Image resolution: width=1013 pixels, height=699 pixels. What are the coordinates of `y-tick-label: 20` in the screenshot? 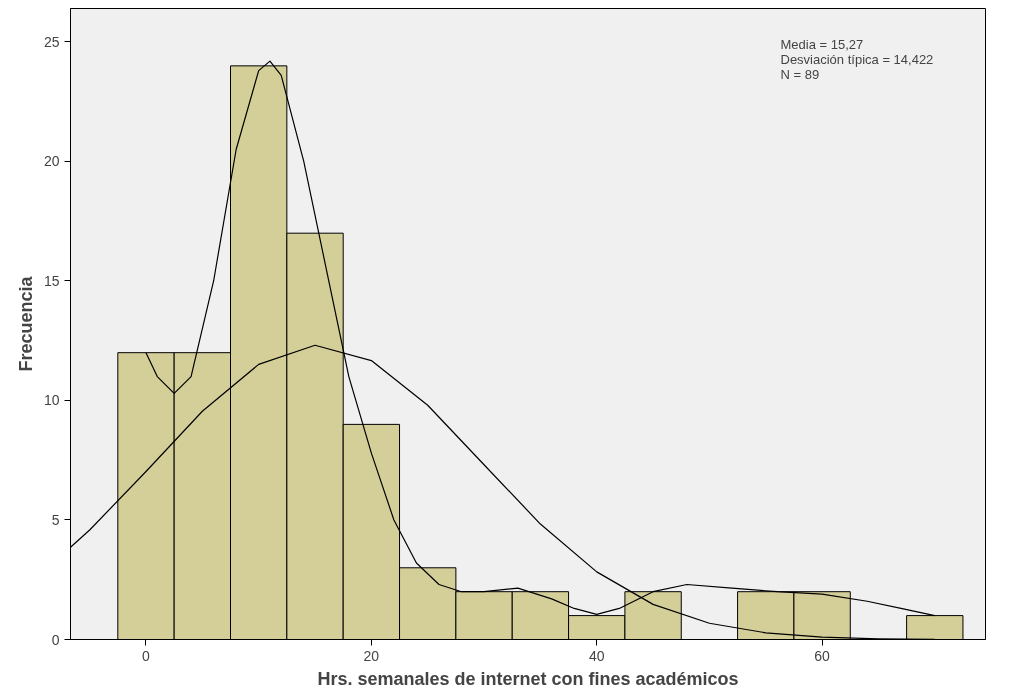 It's located at (51, 161).